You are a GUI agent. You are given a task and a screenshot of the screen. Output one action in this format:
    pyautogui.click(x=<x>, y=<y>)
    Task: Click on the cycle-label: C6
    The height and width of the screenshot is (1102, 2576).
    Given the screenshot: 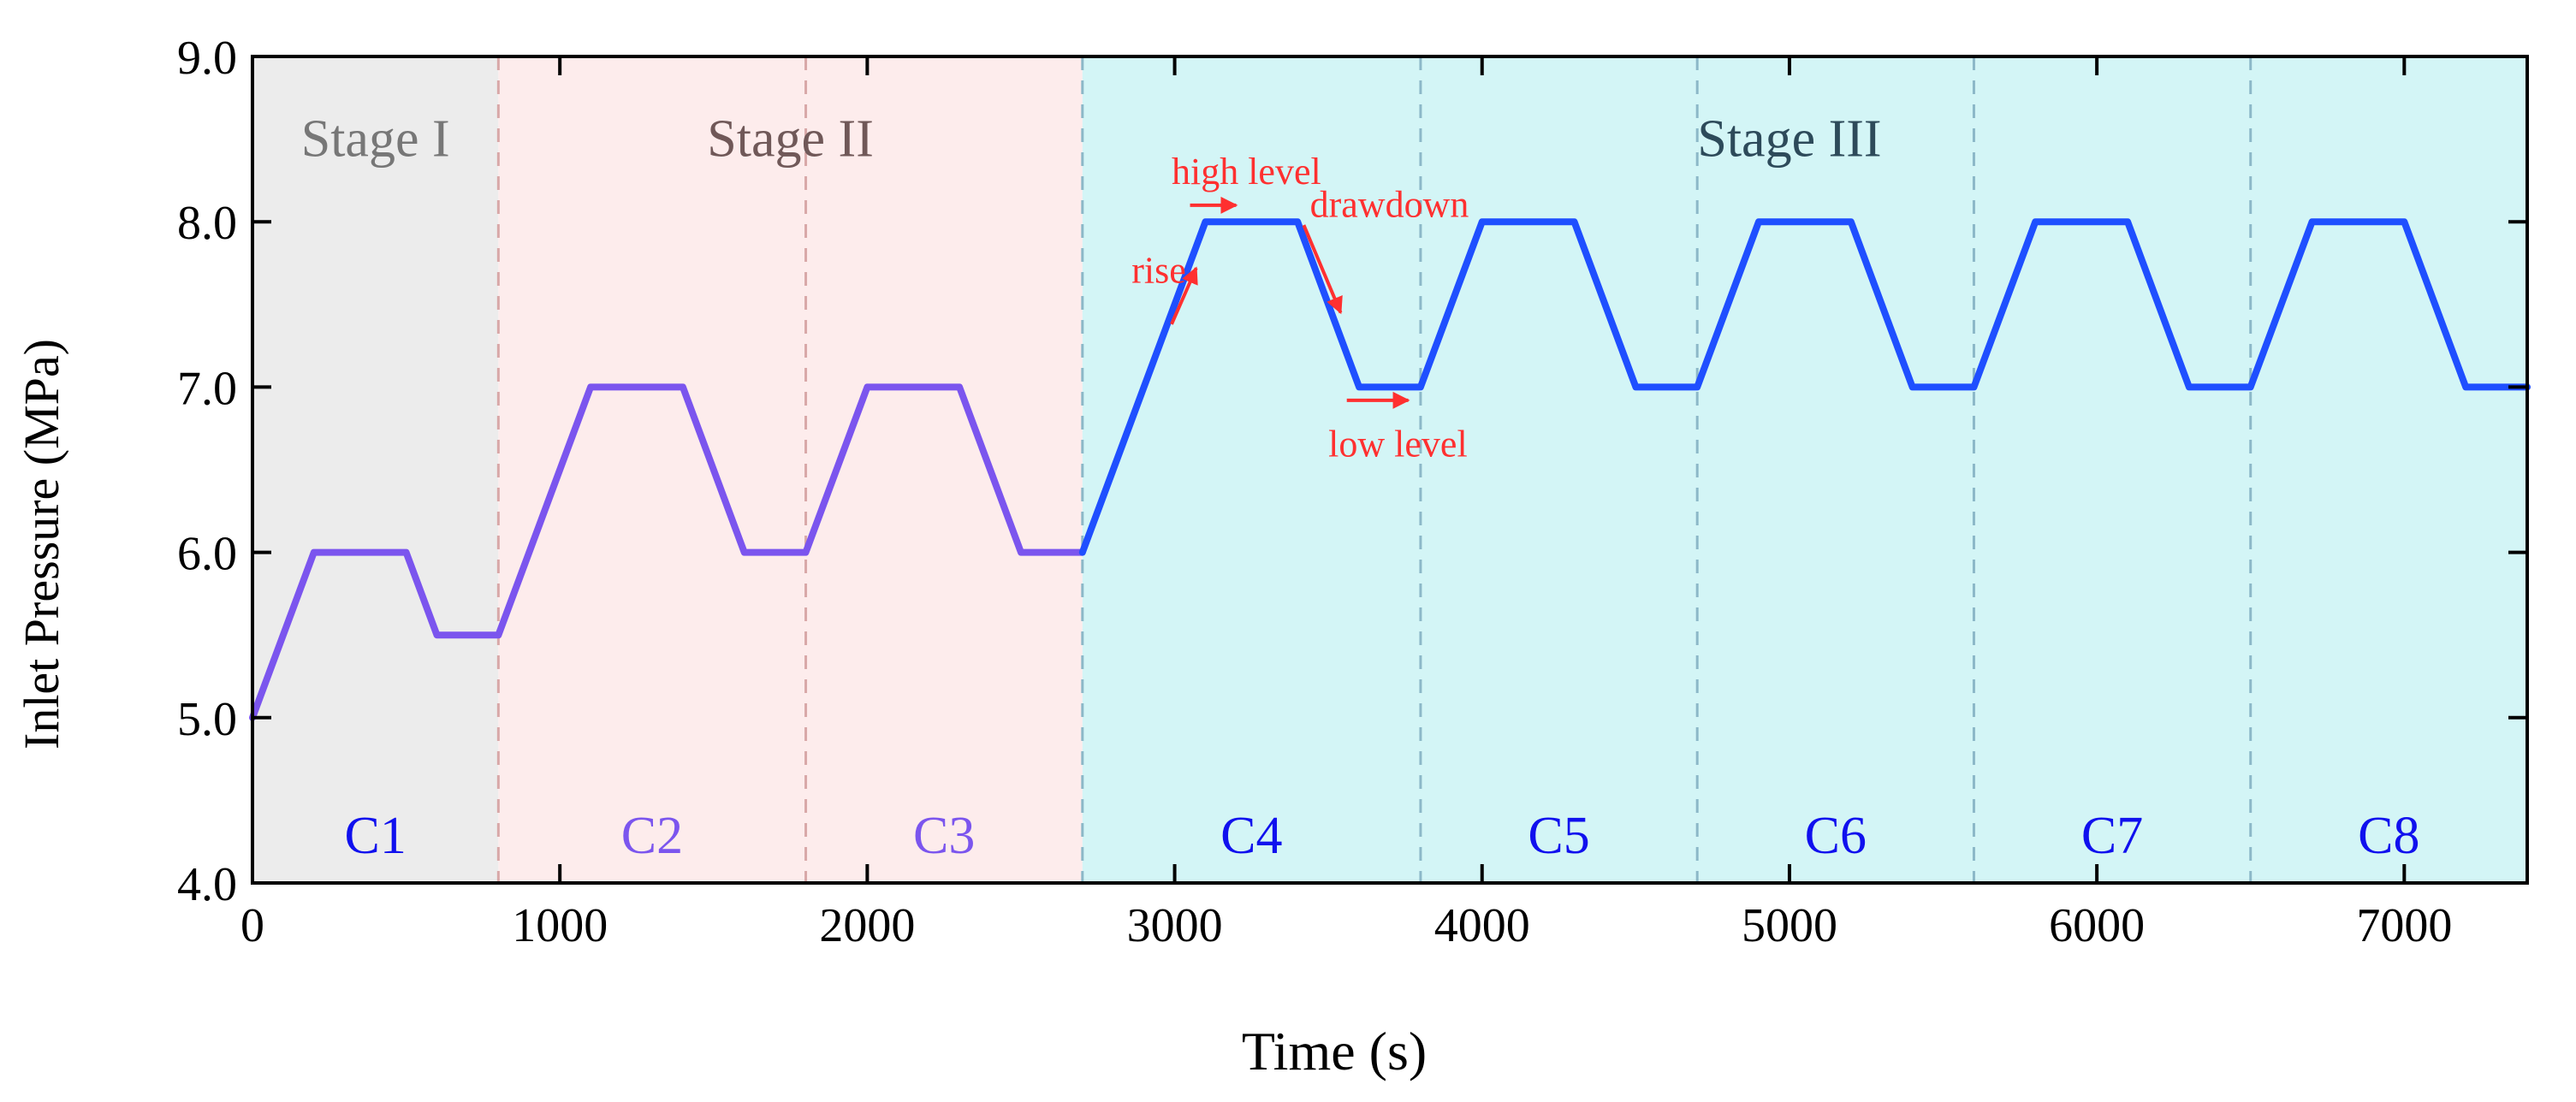 What is the action you would take?
    pyautogui.click(x=1836, y=836)
    